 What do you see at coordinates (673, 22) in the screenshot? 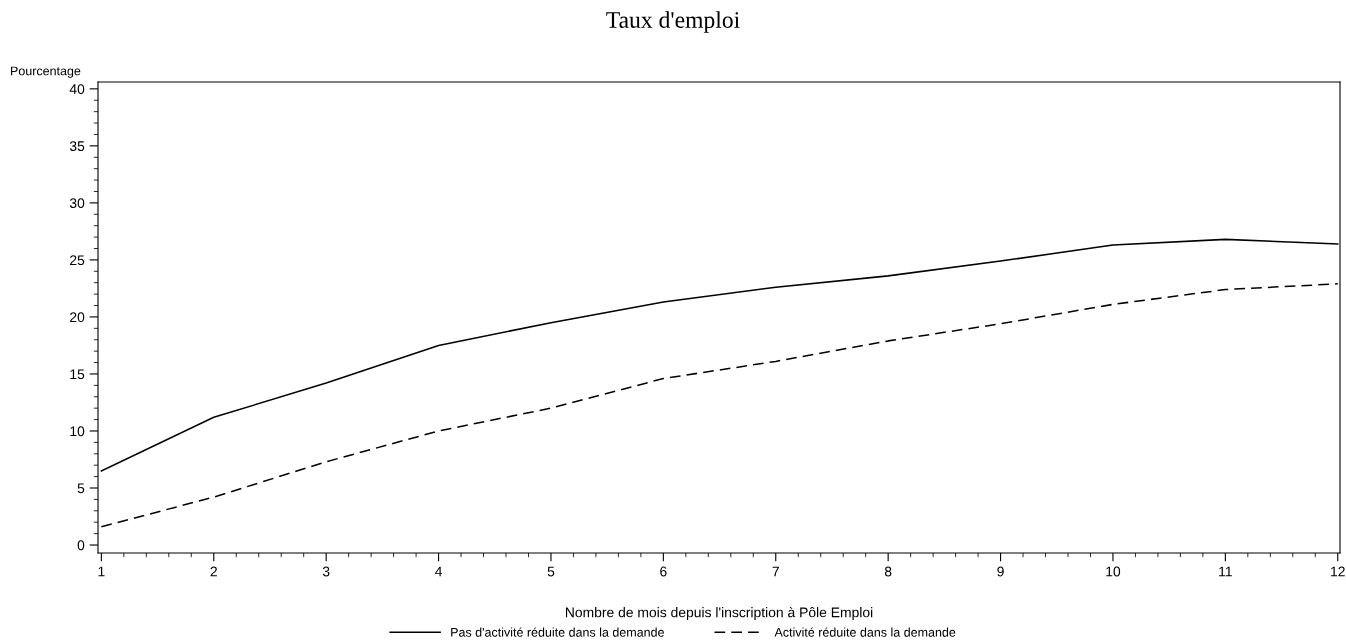
I see `chart-title: Taux d'emploi` at bounding box center [673, 22].